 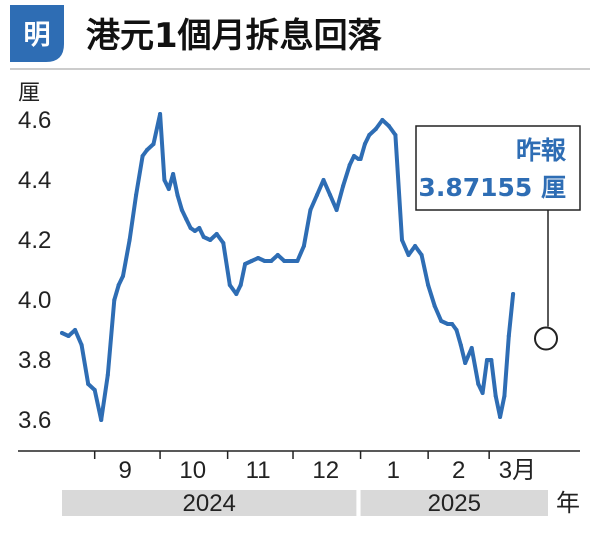 I want to click on ming-pao-logo-icon, so click(x=37, y=33).